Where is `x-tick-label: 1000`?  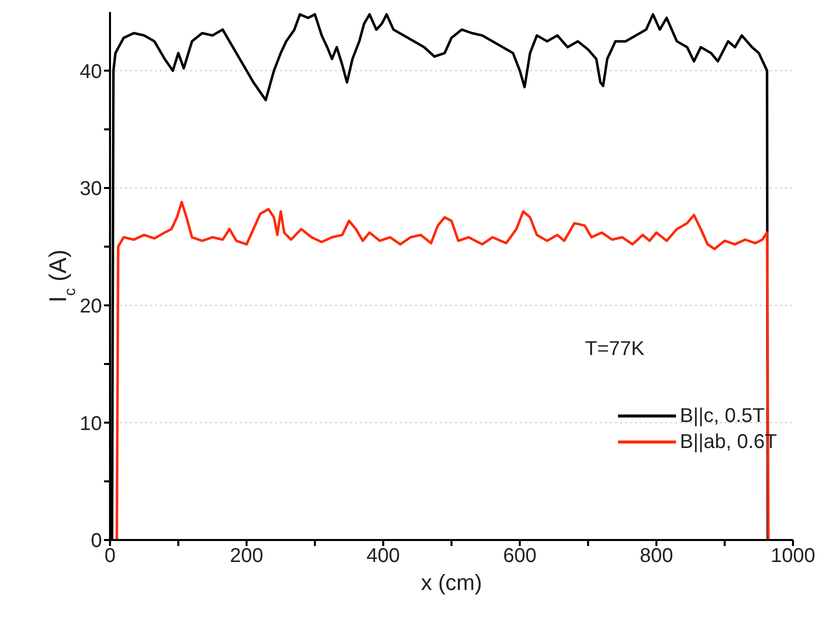
x-tick-label: 1000 is located at coordinates (793, 556).